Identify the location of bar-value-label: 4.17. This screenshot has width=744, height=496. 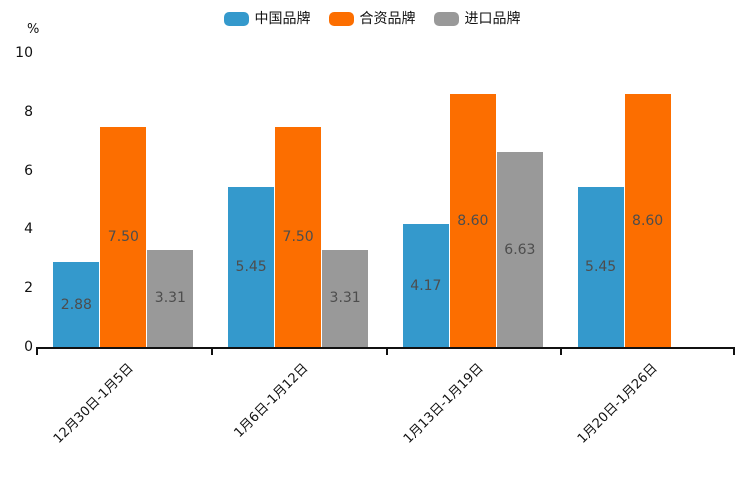
(426, 285).